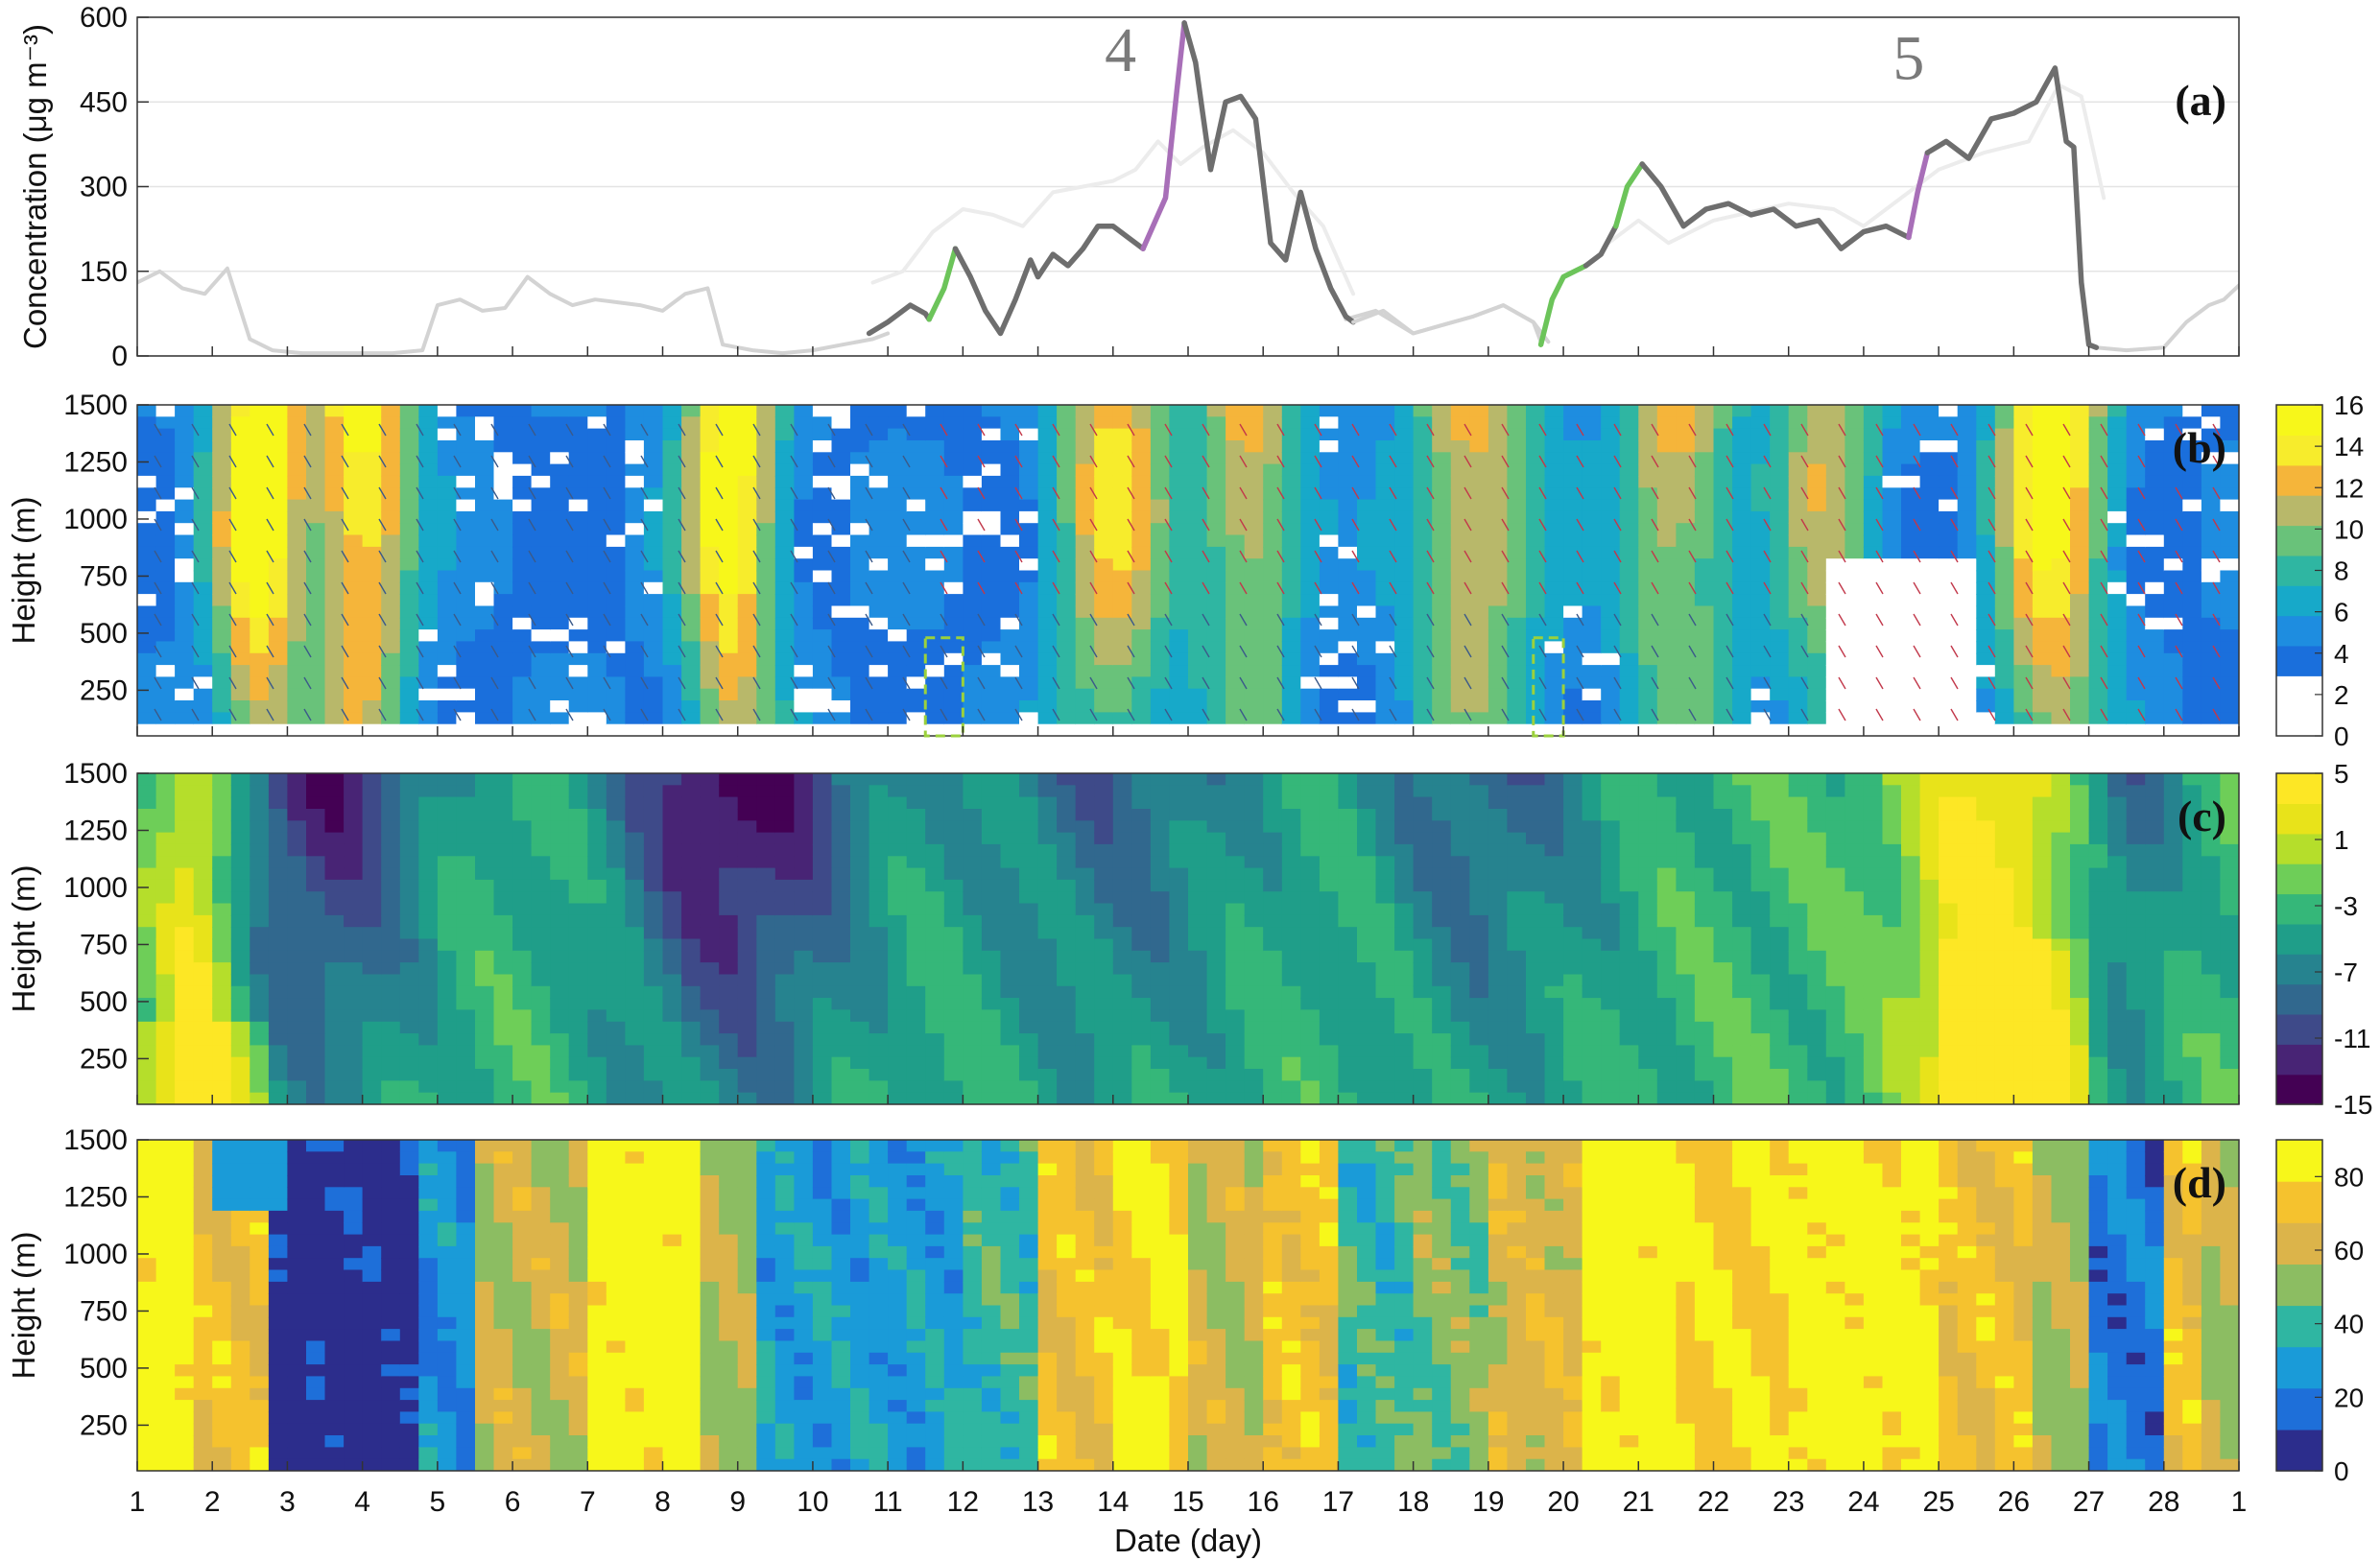 This screenshot has width=2380, height=1561. I want to click on series-line, so click(1049, 280).